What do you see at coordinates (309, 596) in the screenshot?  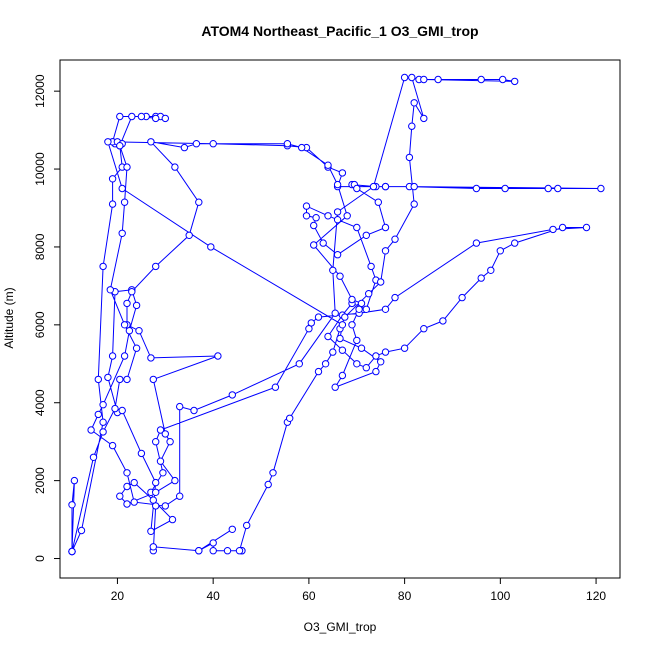 I see `x-tick-label: 60` at bounding box center [309, 596].